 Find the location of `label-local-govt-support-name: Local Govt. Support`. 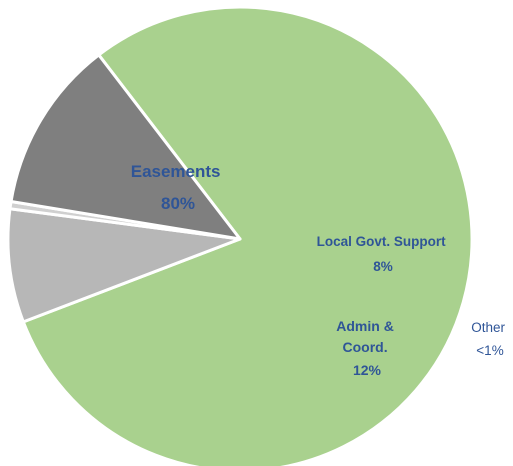

label-local-govt-support-name: Local Govt. Support is located at coordinates (382, 241).